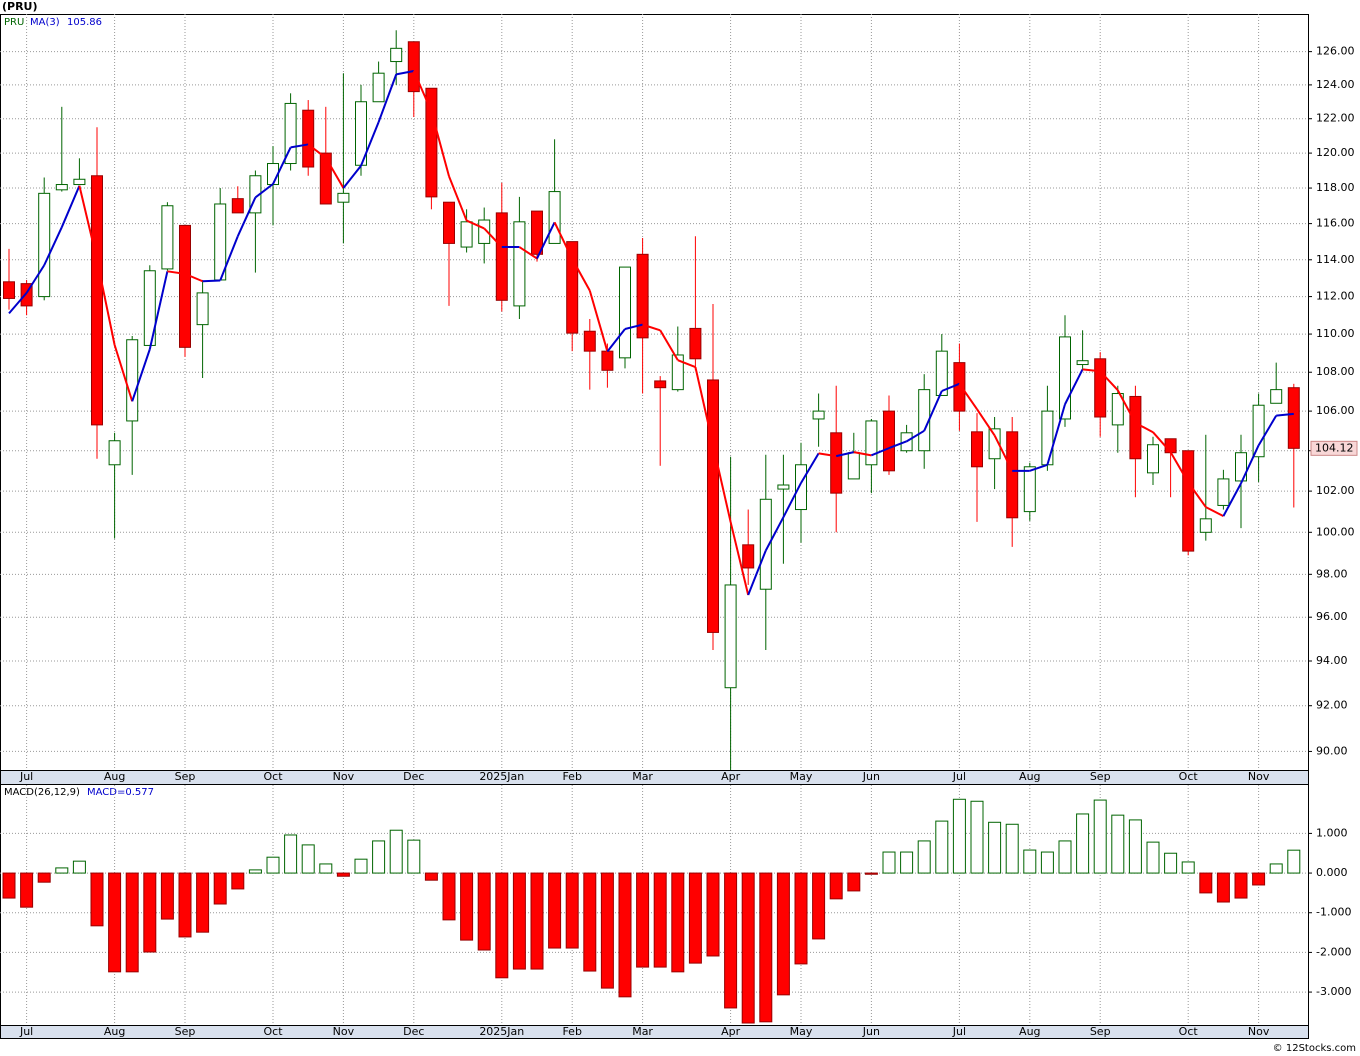 Image resolution: width=1360 pixels, height=1056 pixels. What do you see at coordinates (642, 1031) in the screenshot?
I see `x-tick-label: Mar` at bounding box center [642, 1031].